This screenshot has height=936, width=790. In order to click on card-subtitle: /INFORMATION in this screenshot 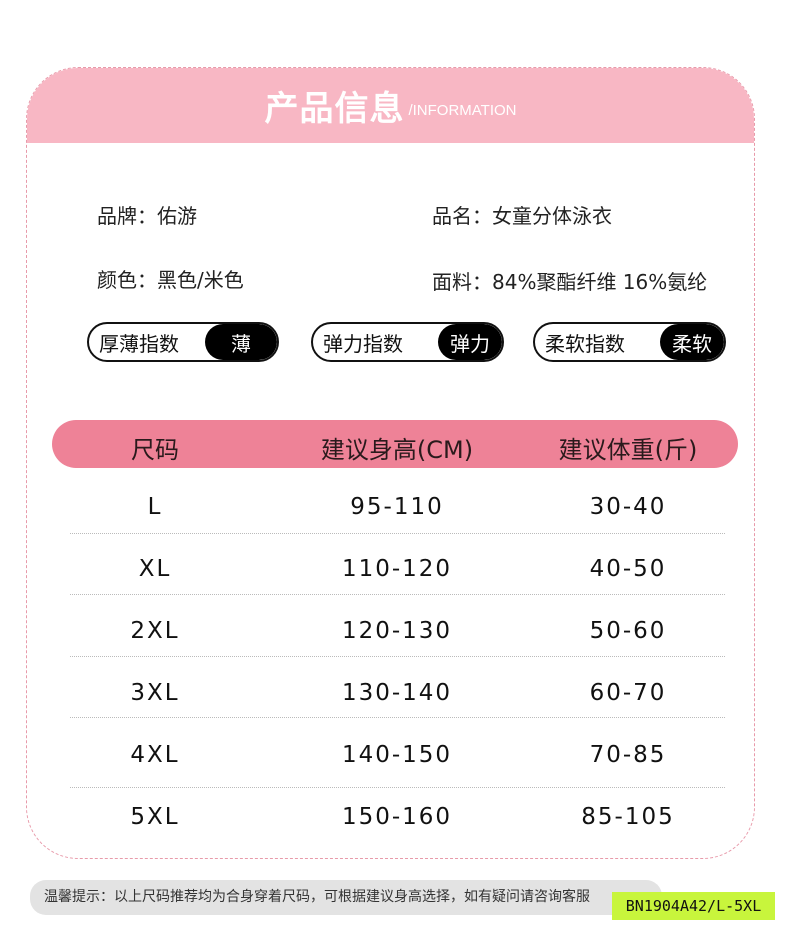, I will do `click(462, 110)`.